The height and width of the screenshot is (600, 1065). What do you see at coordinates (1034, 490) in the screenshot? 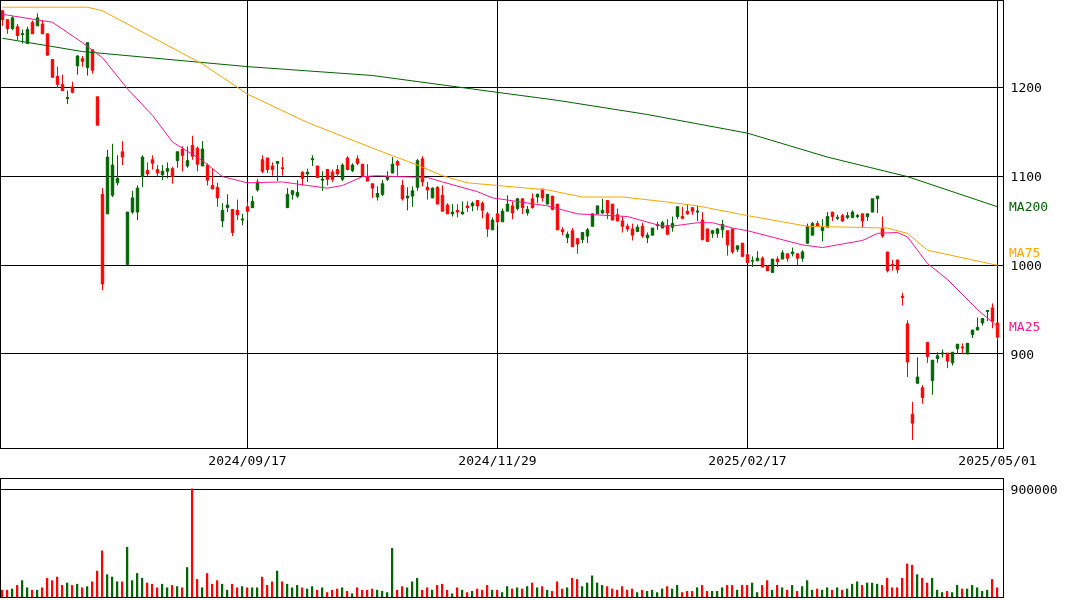
I see `y-tick-label: 900000` at bounding box center [1034, 490].